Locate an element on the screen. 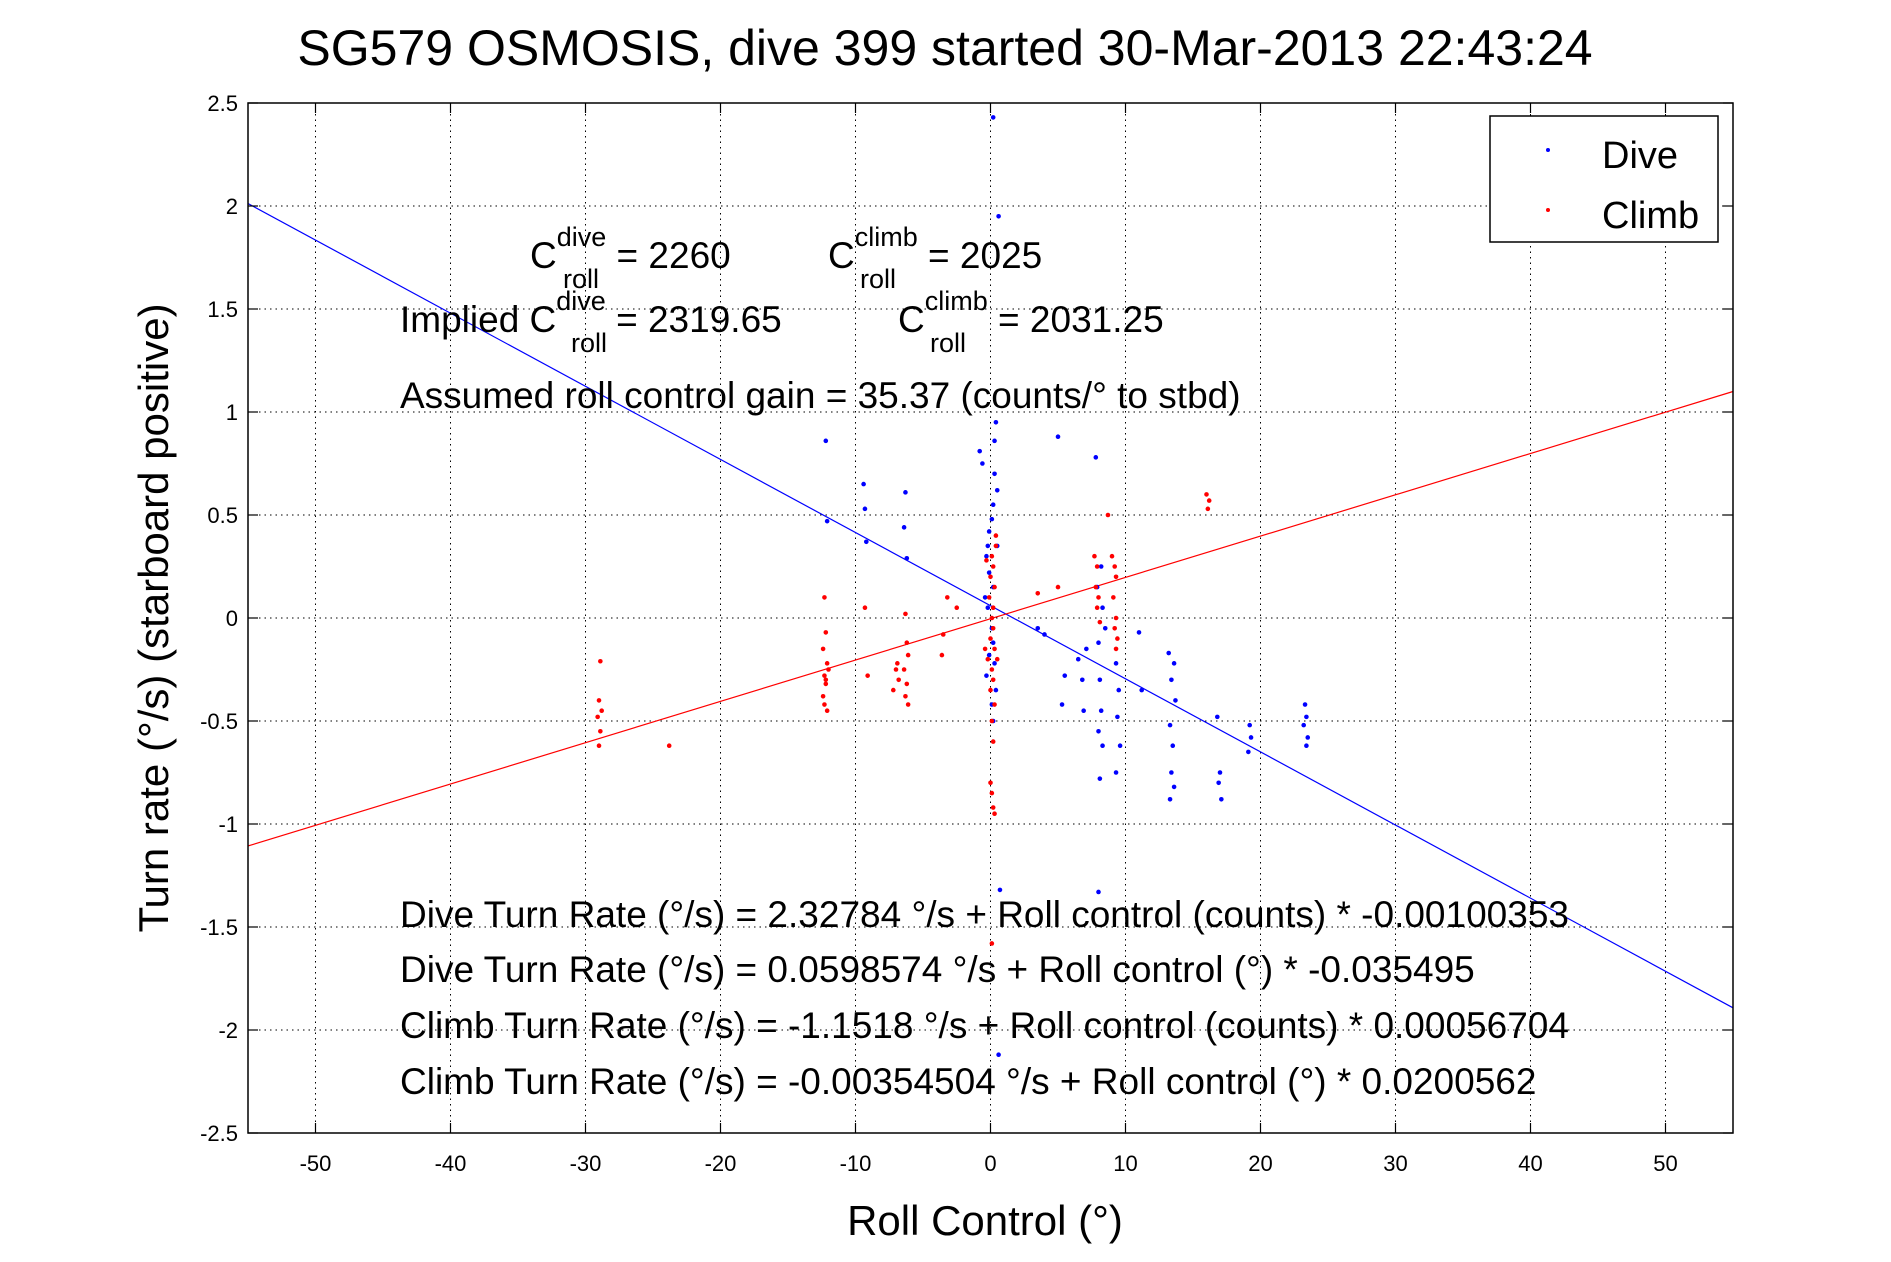 This screenshot has height=1262, width=1891. x-tick-label: 10 is located at coordinates (1125, 1163).